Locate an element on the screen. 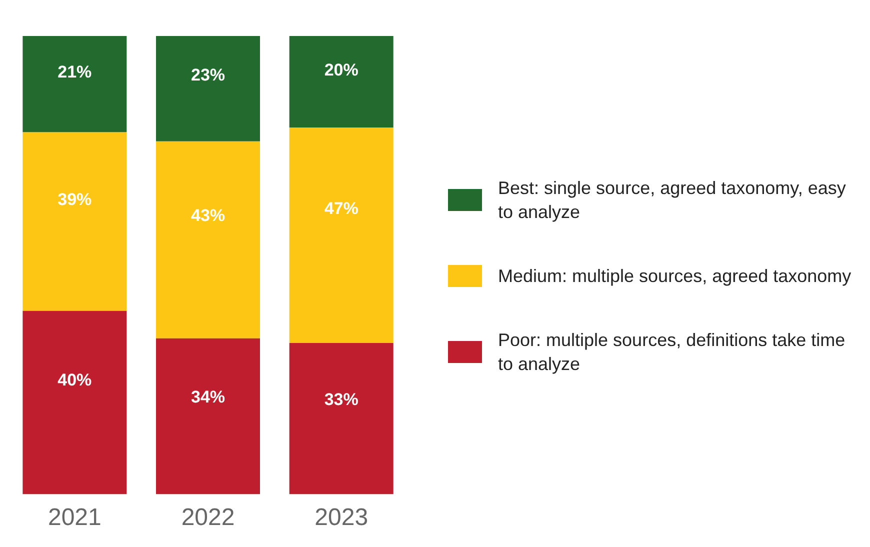  data-label: 20% is located at coordinates (341, 70).